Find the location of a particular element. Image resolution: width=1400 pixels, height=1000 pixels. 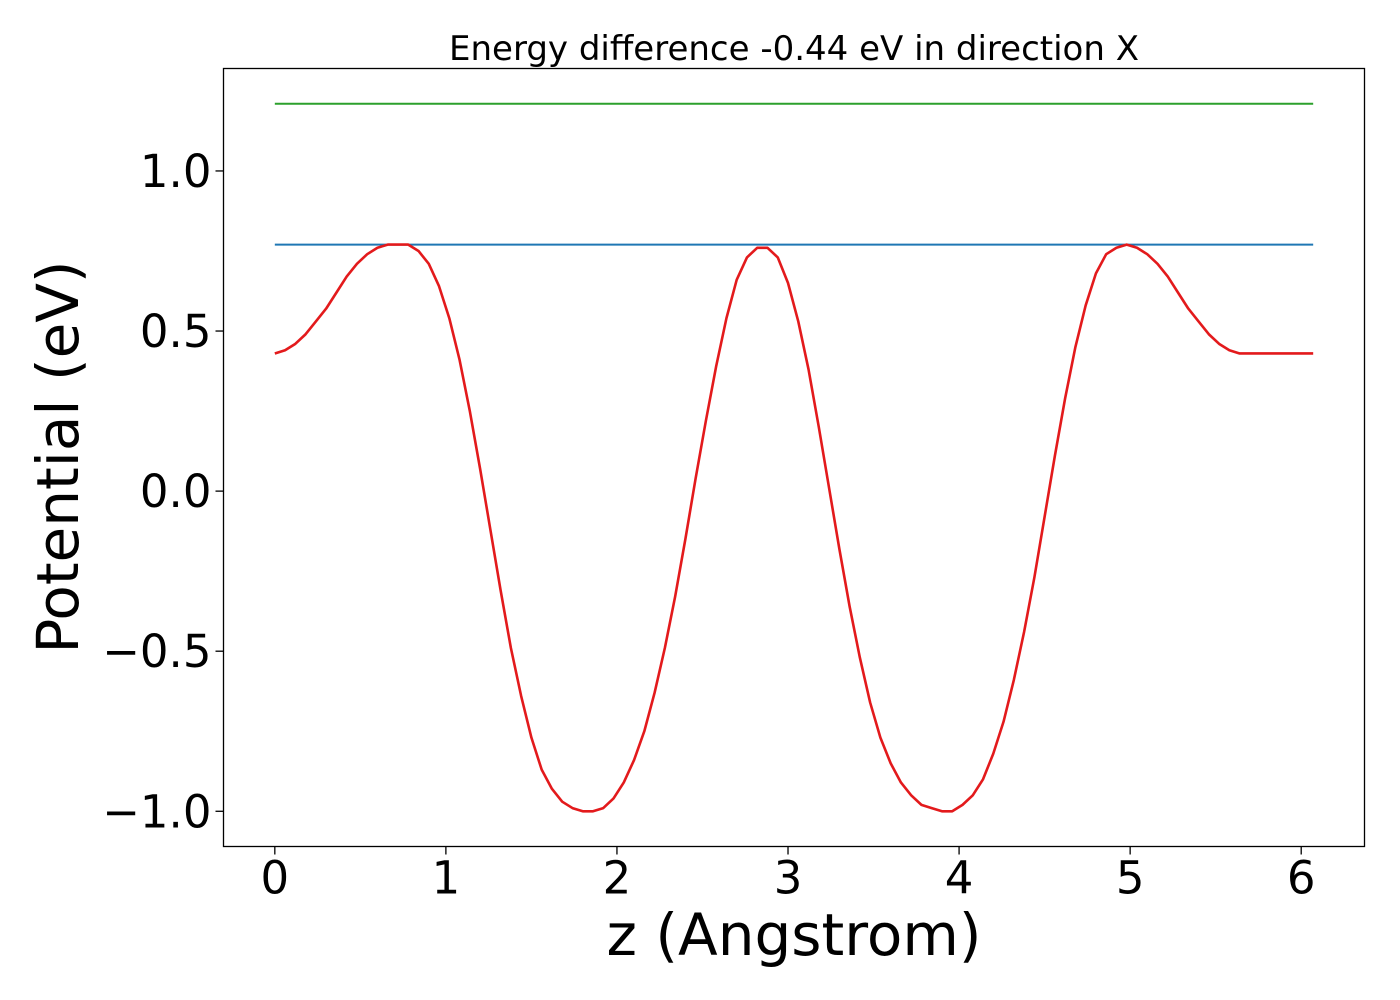

y-tick-label: 0.5 is located at coordinates (176, 331).